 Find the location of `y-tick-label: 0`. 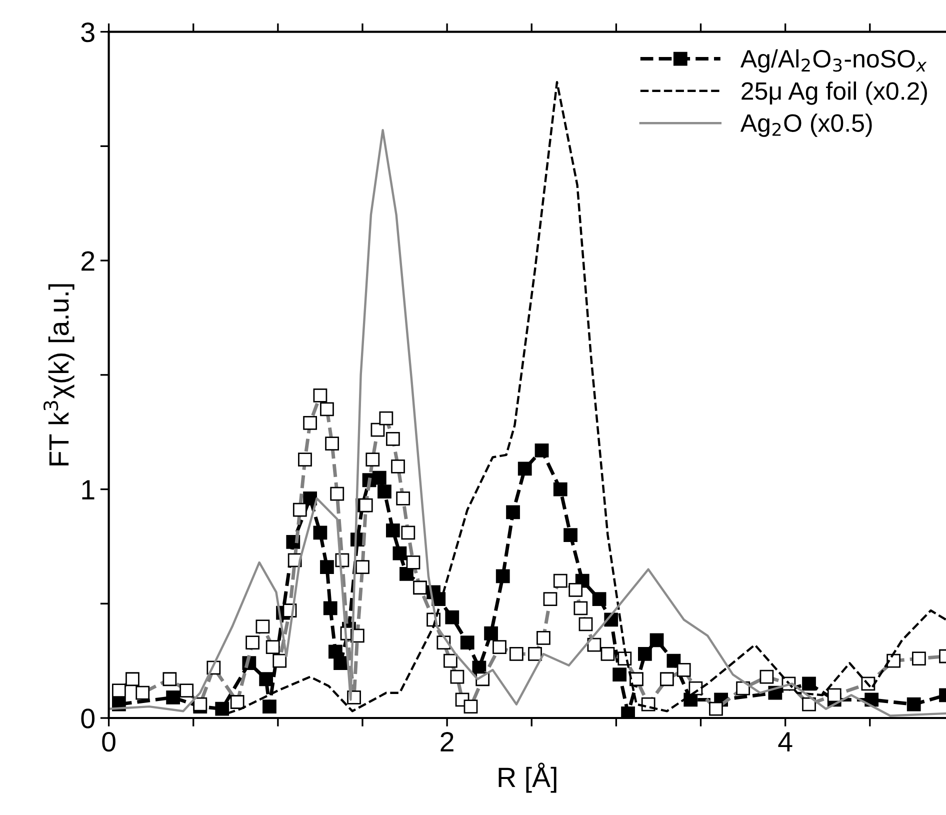

y-tick-label: 0 is located at coordinates (88, 718).